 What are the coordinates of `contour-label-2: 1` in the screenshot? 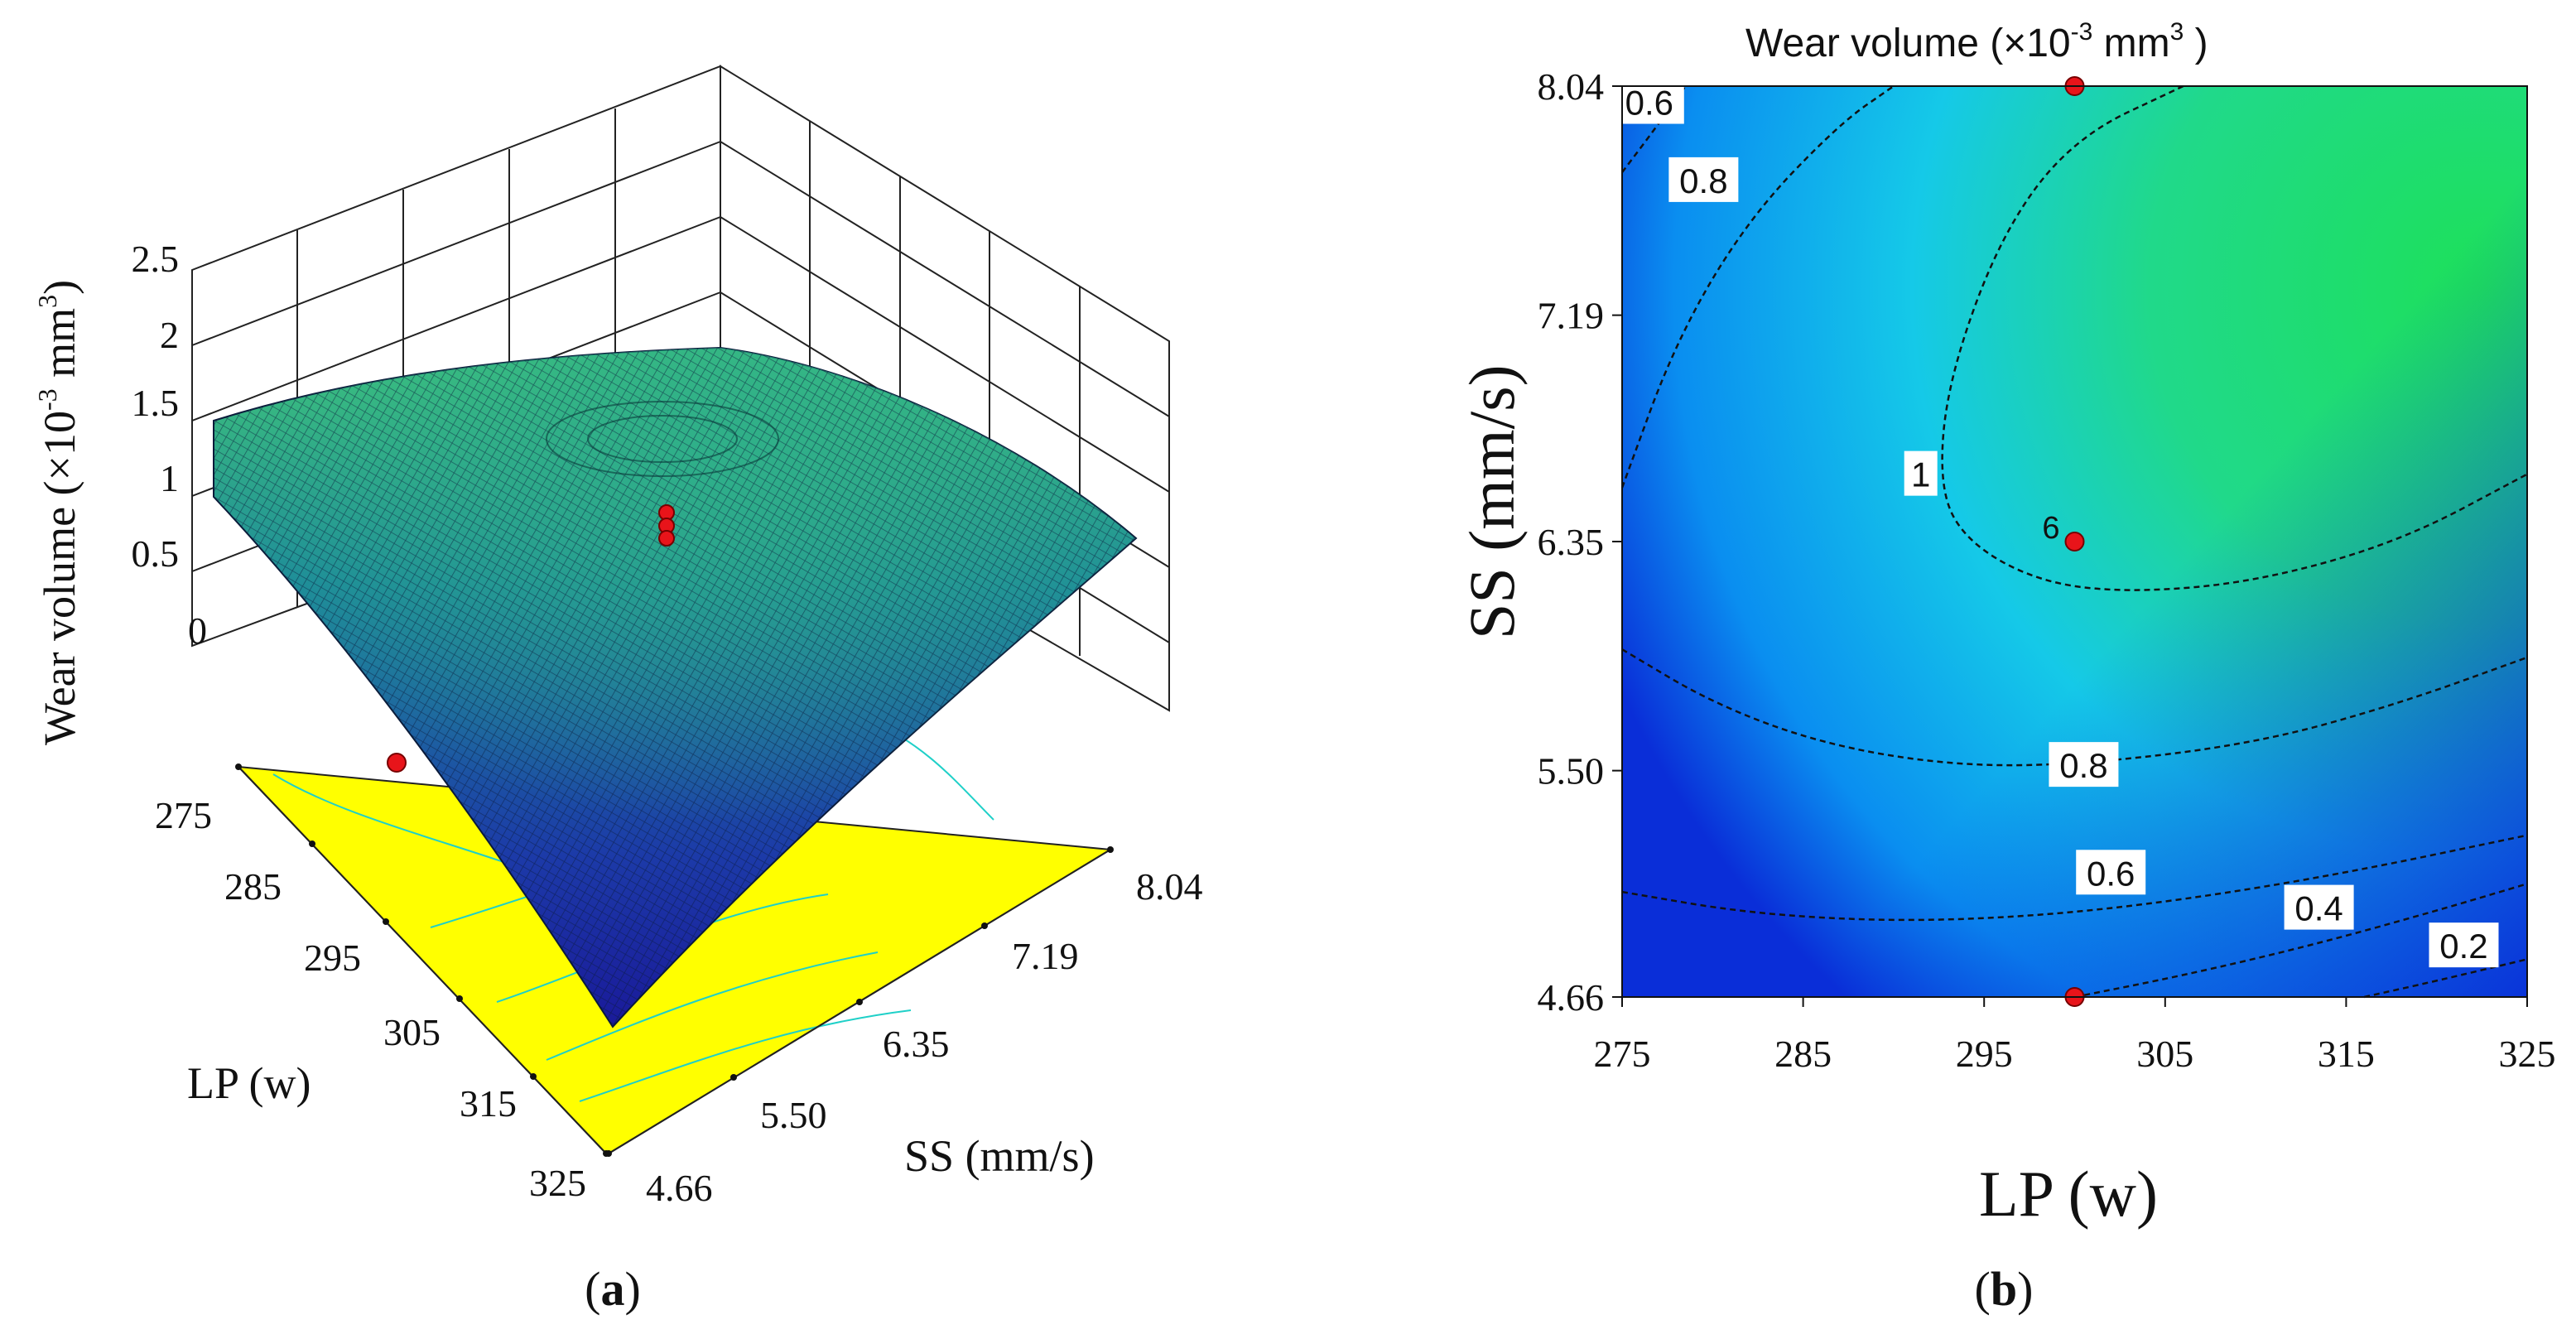 It's located at (1921, 473).